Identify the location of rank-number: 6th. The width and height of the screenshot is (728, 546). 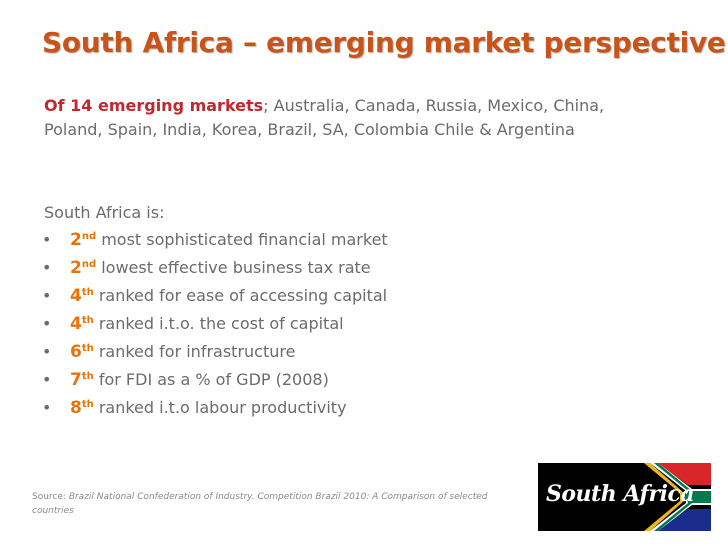
(82, 352).